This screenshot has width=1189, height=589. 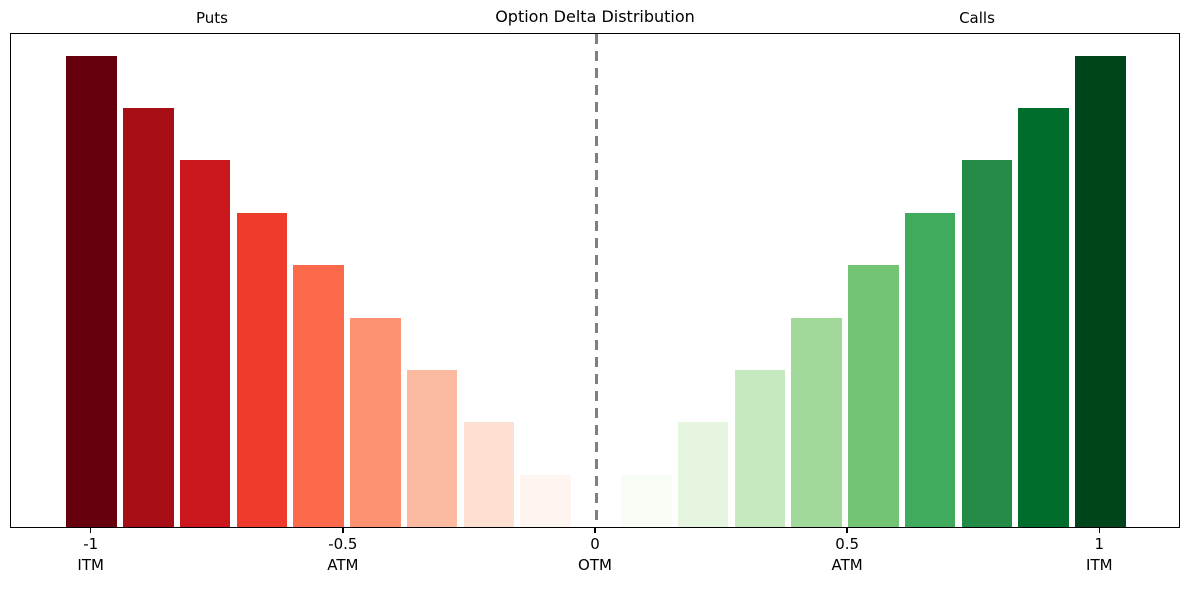 I want to click on x-tick-label--1: -1 ITM, so click(x=91, y=555).